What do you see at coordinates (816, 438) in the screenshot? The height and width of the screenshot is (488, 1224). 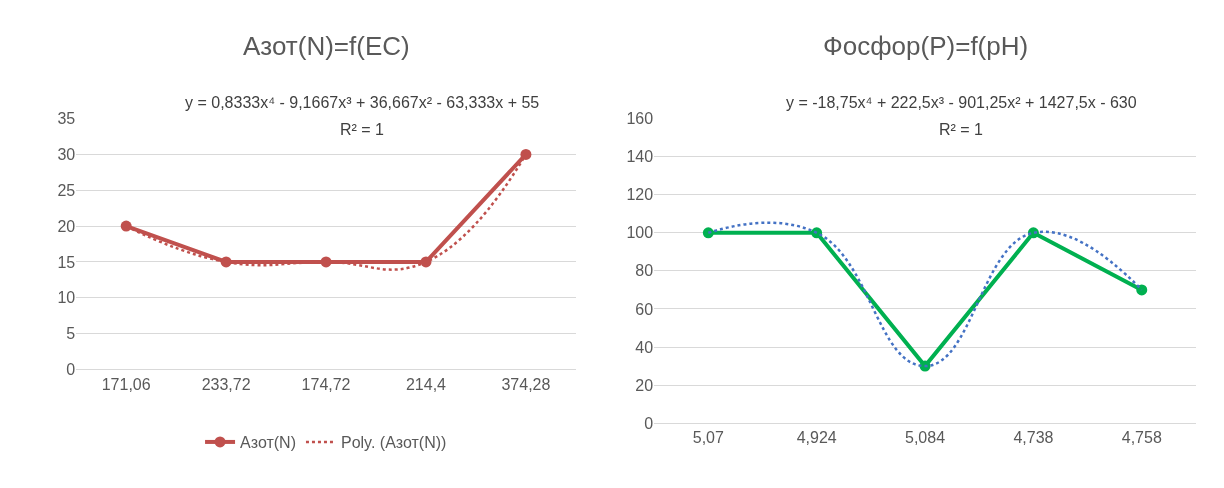 I see `x-tick-label: 4,924` at bounding box center [816, 438].